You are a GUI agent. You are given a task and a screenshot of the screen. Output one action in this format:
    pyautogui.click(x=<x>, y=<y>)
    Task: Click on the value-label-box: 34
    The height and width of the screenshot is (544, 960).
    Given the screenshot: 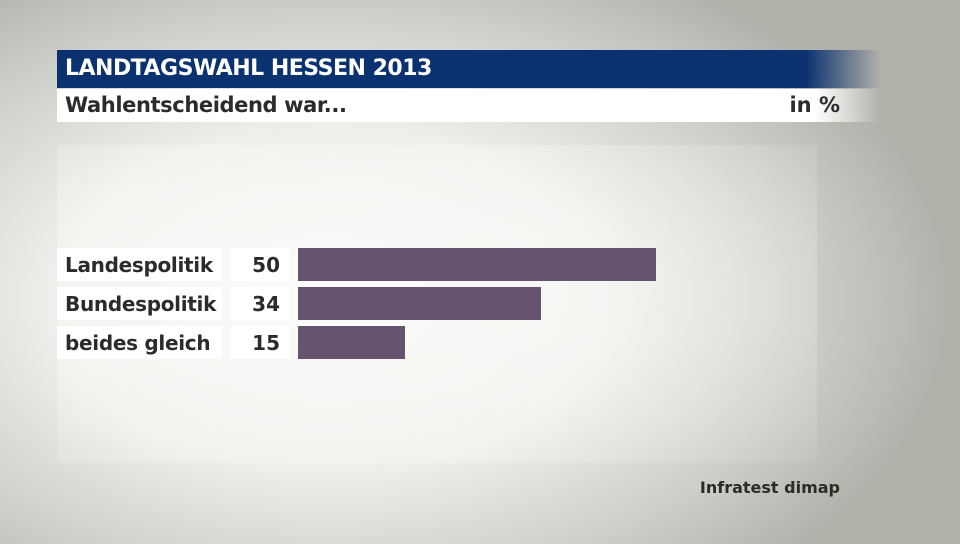 What is the action you would take?
    pyautogui.click(x=260, y=303)
    